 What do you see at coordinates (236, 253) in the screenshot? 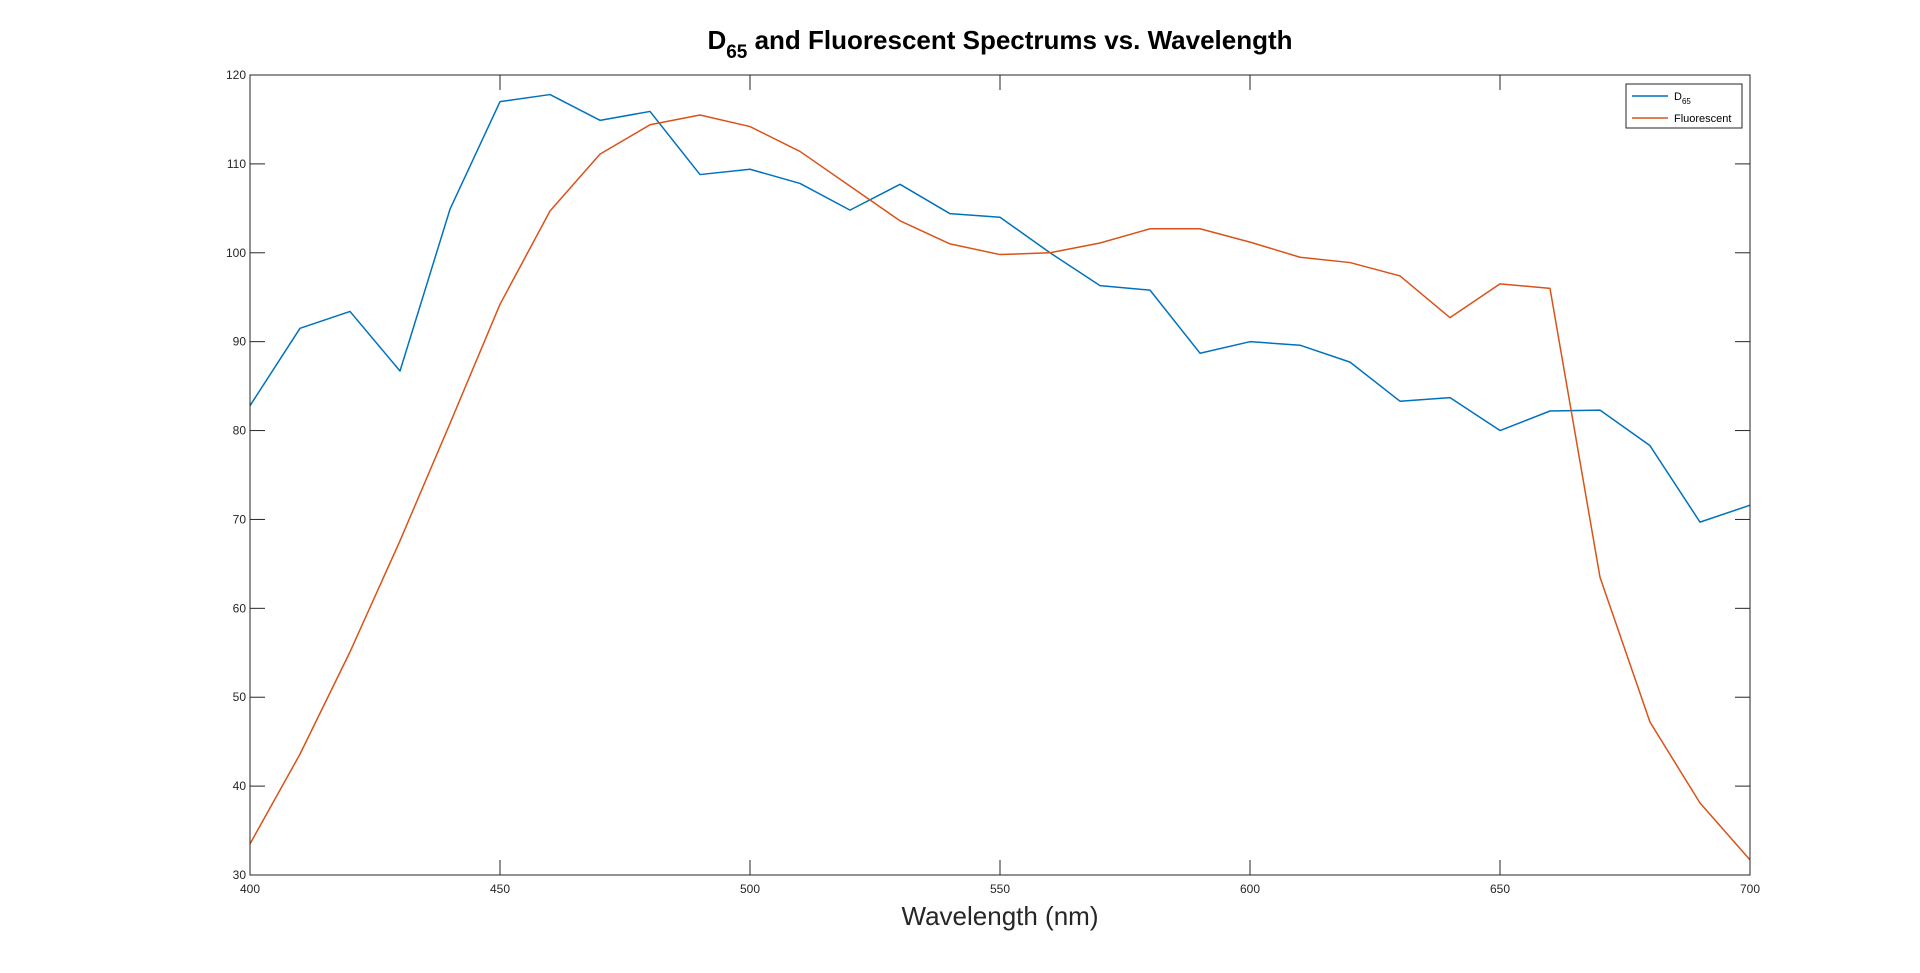
I see `y-tick-label: 100` at bounding box center [236, 253].